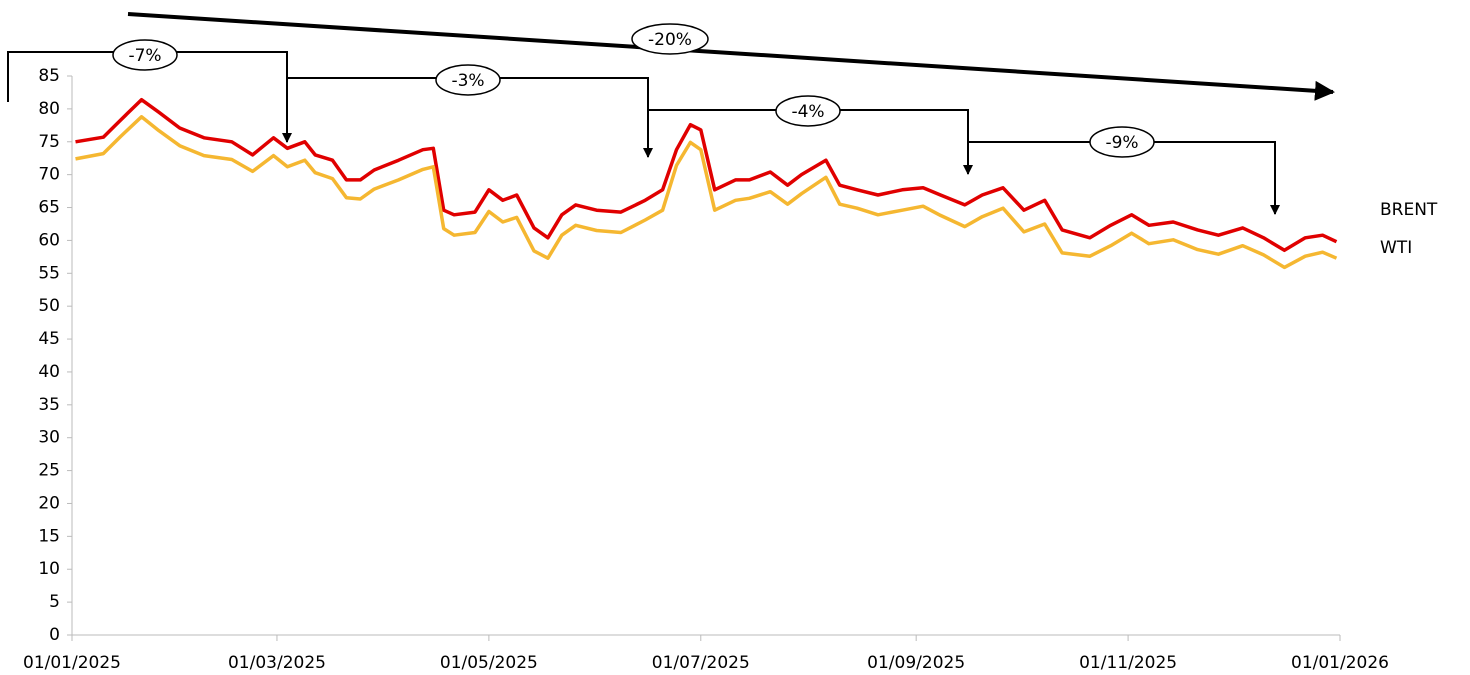 This screenshot has width=1470, height=675. I want to click on x-tick-label: 01/11/2025, so click(1128, 663).